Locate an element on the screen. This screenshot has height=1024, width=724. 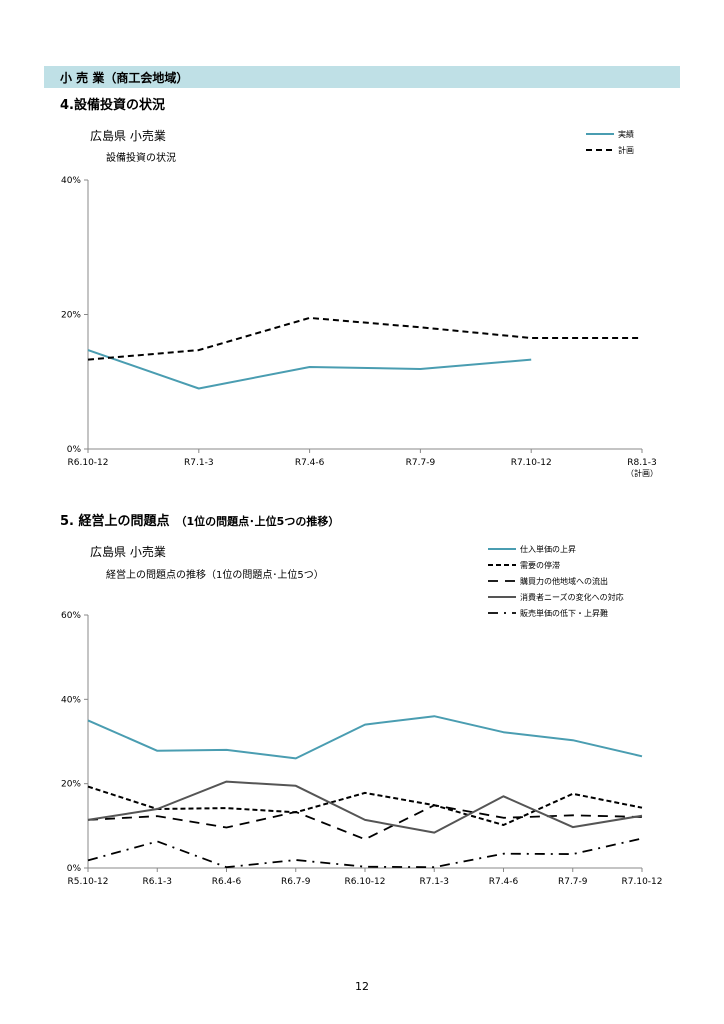
section-band is located at coordinates (362, 77).